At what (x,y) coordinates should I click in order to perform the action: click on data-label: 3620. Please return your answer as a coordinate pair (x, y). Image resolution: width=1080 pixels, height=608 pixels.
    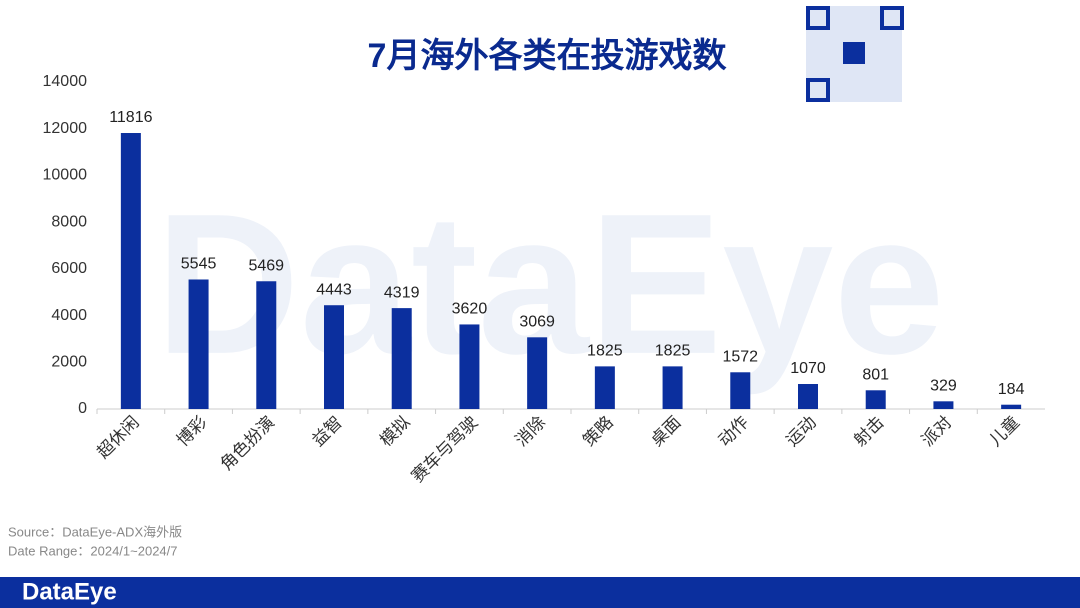
    Looking at the image, I should click on (470, 309).